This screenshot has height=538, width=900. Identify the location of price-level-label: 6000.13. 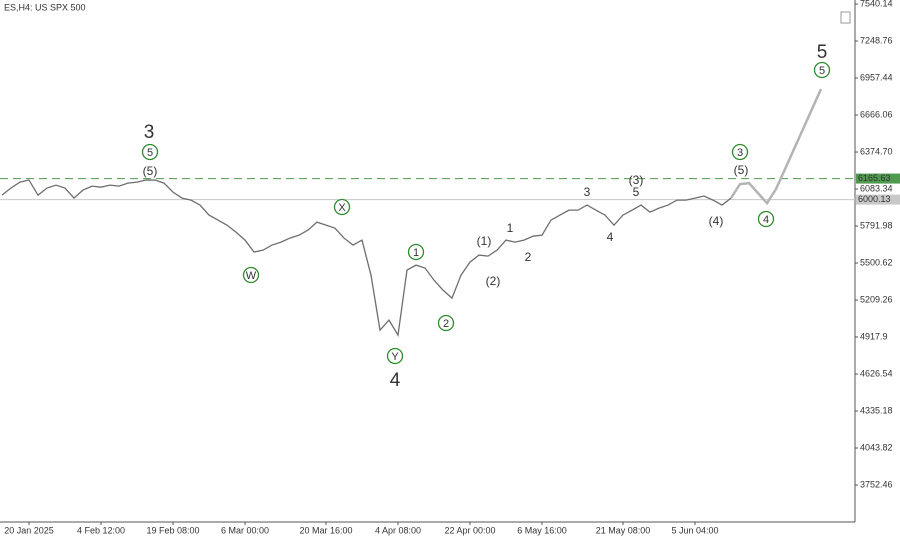
(874, 199).